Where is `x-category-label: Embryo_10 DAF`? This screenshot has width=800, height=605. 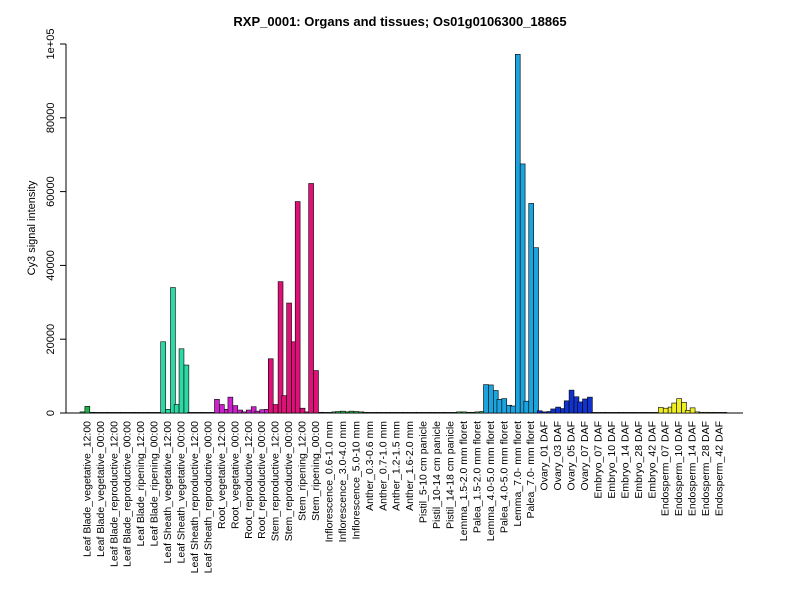 x-category-label: Embryo_10 DAF is located at coordinates (612, 460).